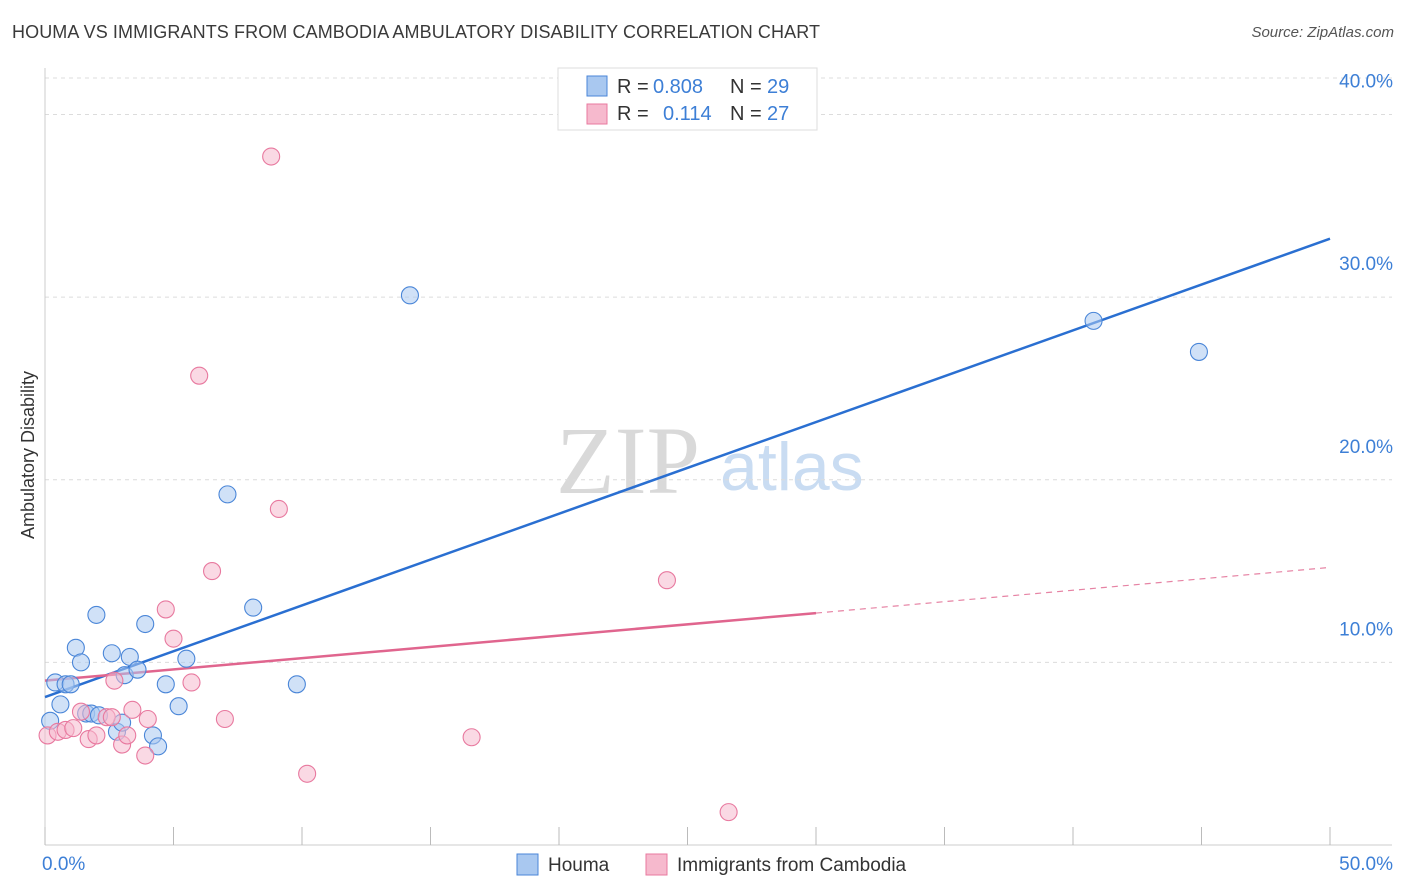 The image size is (1406, 892). I want to click on source-credit: Source: ZipAtlas.com, so click(1322, 32).